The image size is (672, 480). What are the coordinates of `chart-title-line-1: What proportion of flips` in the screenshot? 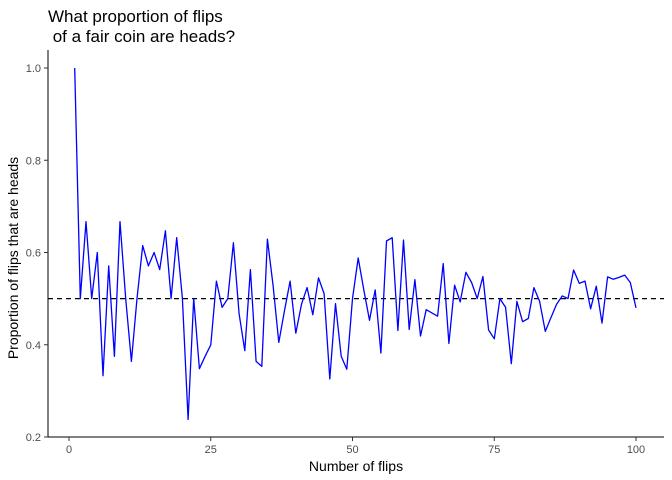 It's located at (135, 16).